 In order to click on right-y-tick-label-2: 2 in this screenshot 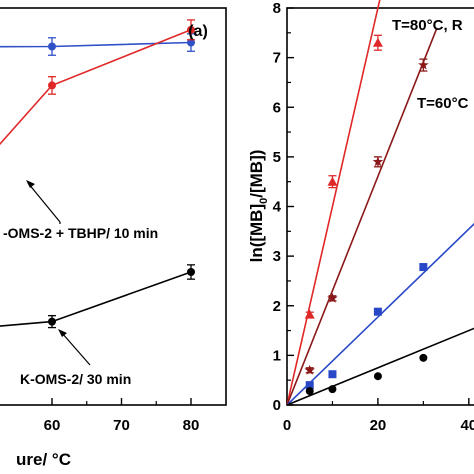, I will do `click(277, 306)`.